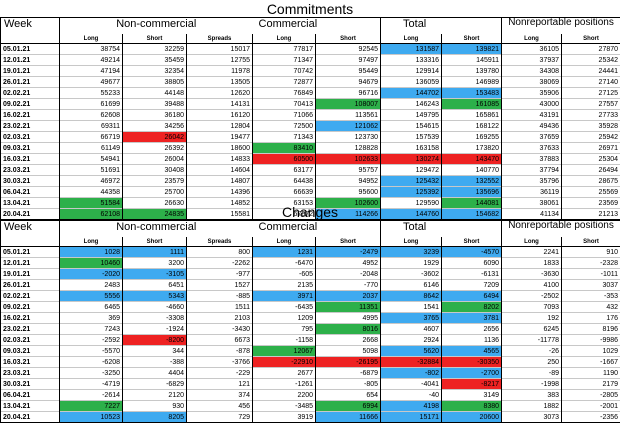  Describe the element at coordinates (91, 373) in the screenshot. I see `nc-long-cell: -3250` at that location.